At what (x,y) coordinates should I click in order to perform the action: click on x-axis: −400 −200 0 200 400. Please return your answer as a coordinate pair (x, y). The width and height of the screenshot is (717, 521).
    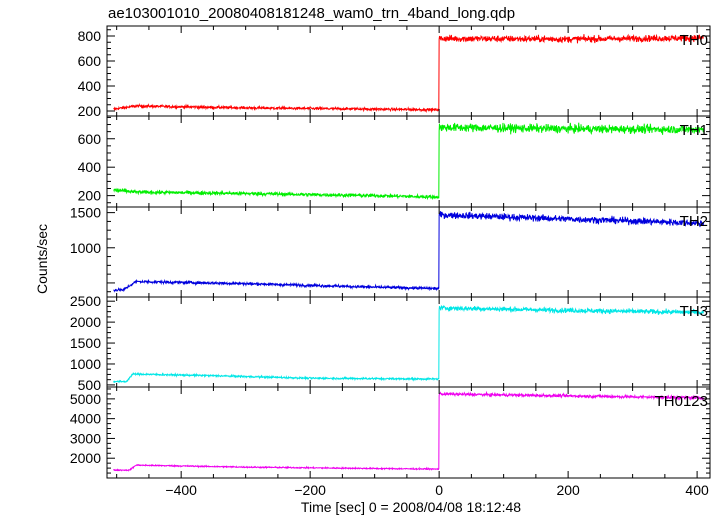
    Looking at the image, I should click on (437, 490).